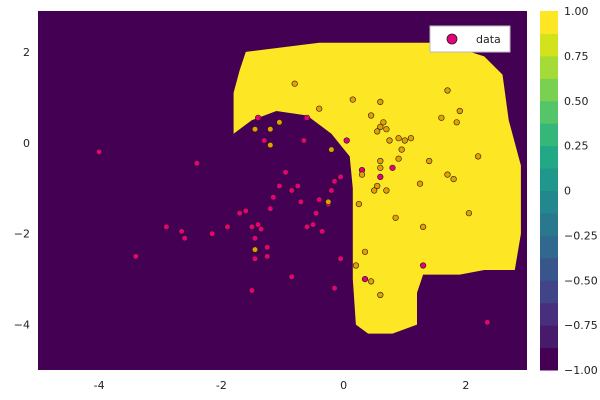  What do you see at coordinates (581, 191) in the screenshot?
I see `colorbar-ticks: 1.00 0.75 0.50 0.25 0 −0.25 −0.50 −0.75 −1.00` at bounding box center [581, 191].